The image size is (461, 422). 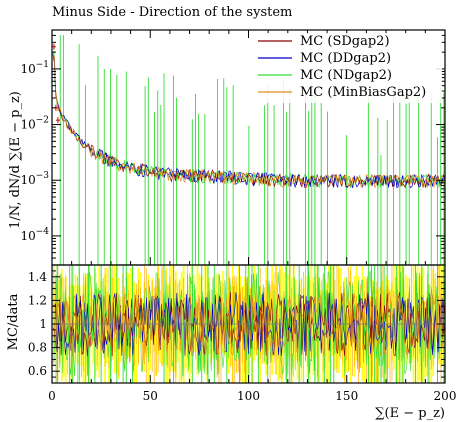 What do you see at coordinates (37, 300) in the screenshot?
I see `ratio-y-tick-label: 1.2` at bounding box center [37, 300].